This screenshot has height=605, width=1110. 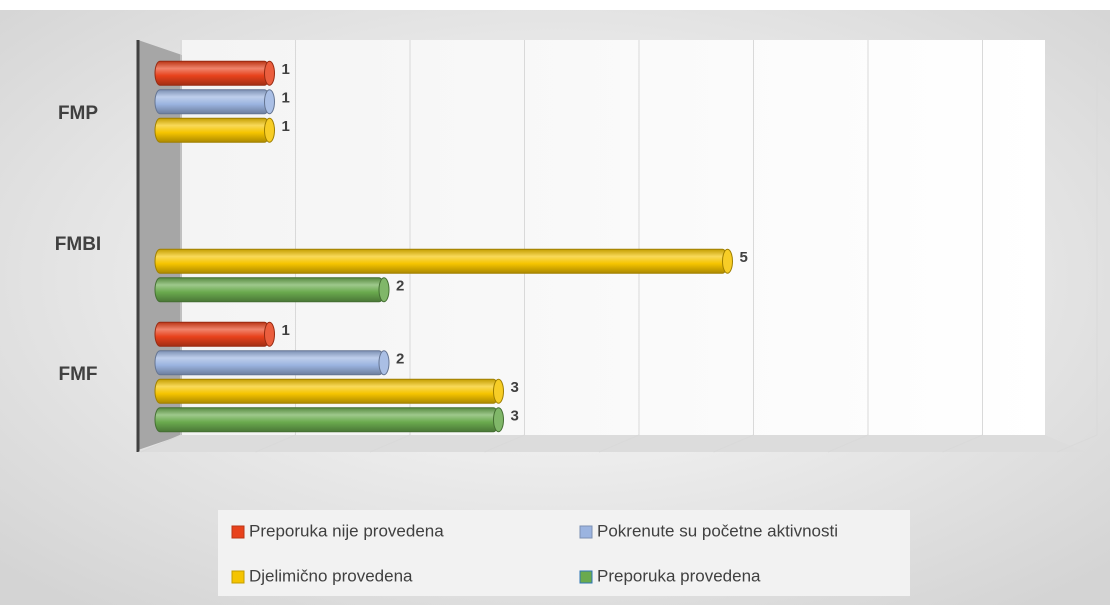 What do you see at coordinates (679, 575) in the screenshot?
I see `legend-label: Preporuka provedena` at bounding box center [679, 575].